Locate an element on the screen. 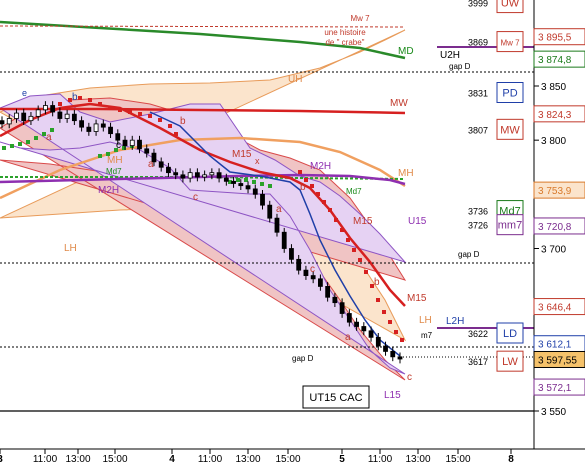 Image resolution: width=585 pixels, height=469 pixels. label-u15: U15 is located at coordinates (417, 221).